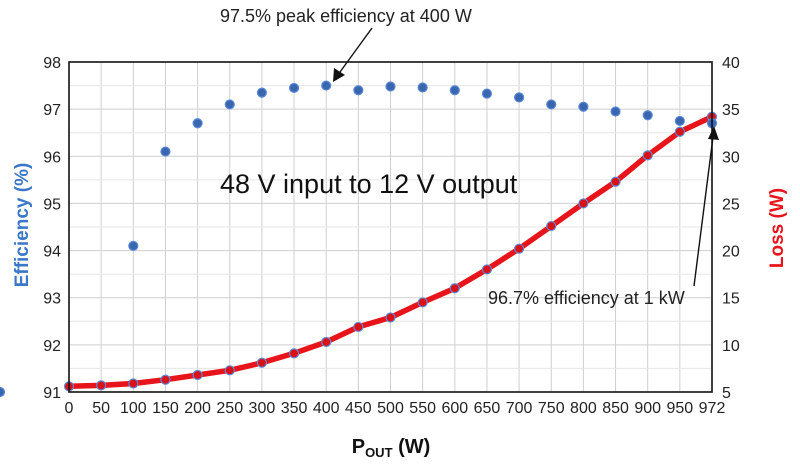  I want to click on left-tick-label: 94, so click(52, 252).